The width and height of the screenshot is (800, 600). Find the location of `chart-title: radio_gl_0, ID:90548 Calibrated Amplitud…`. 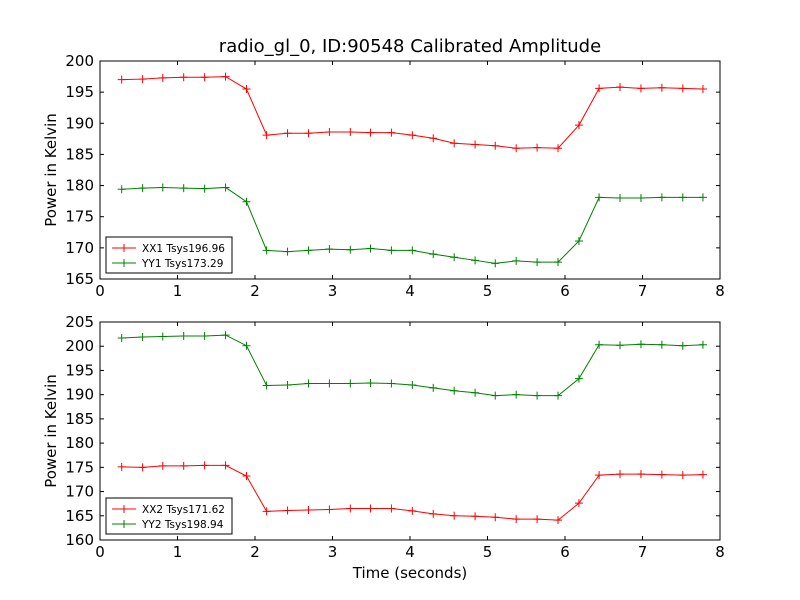

chart-title: radio_gl_0, ID:90548 Calibrated Amplitud… is located at coordinates (410, 46).